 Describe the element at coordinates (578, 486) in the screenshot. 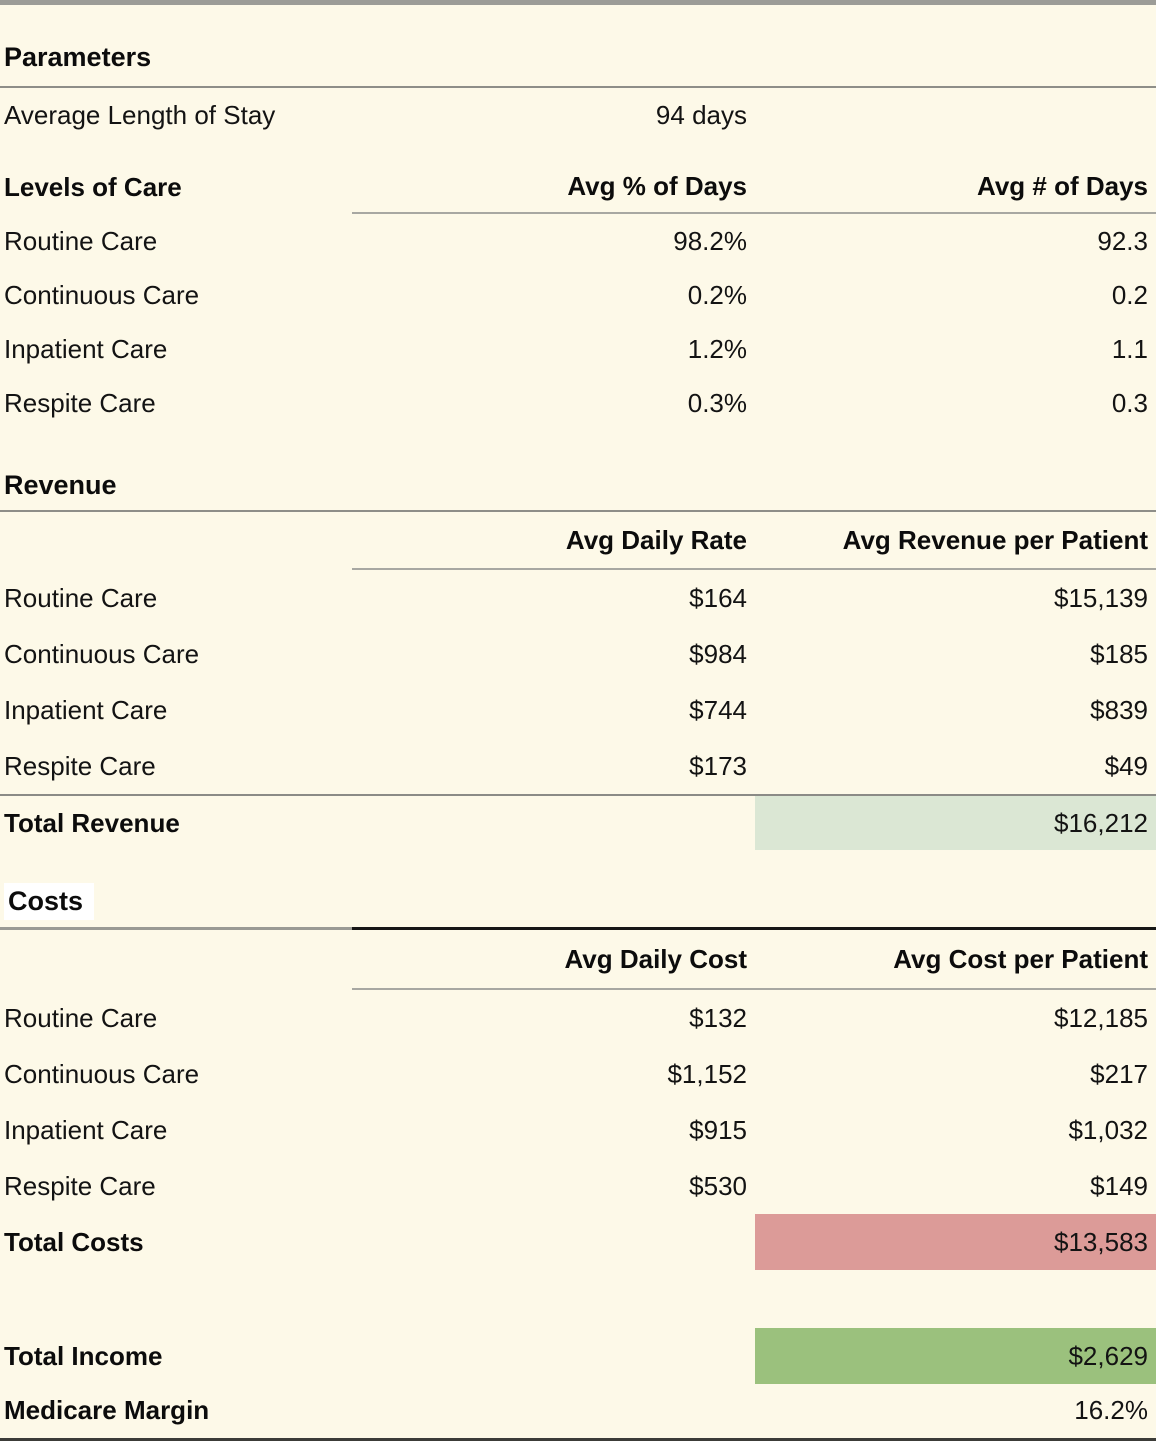

I see `section-title-revenue: Revenue` at that location.